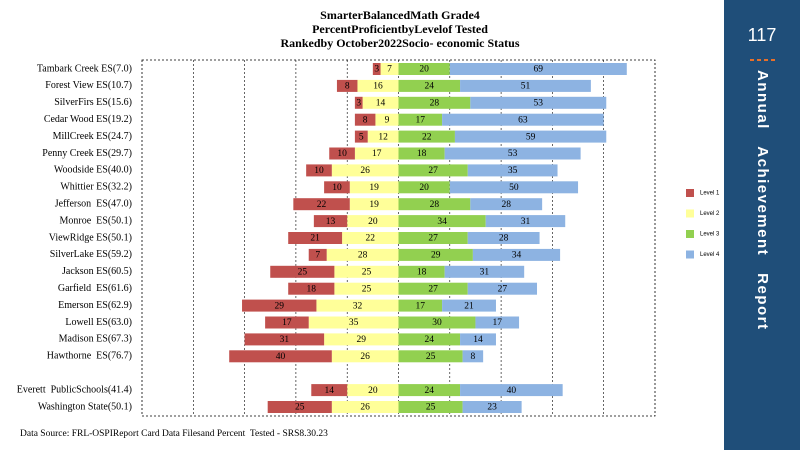 The height and width of the screenshot is (450, 800). What do you see at coordinates (88, 85) in the screenshot?
I see `y-tick-label: Forest View ES(10.7)` at bounding box center [88, 85].